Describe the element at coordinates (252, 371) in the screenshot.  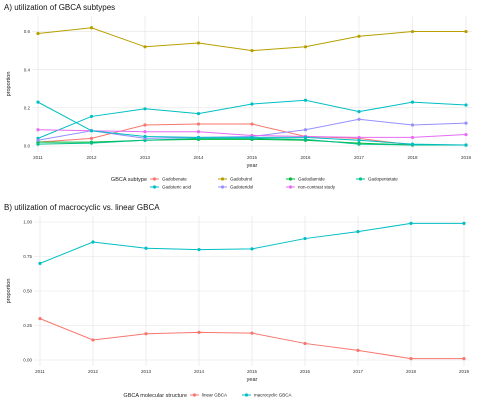
I see `x-tick-label: 2015` at that location.